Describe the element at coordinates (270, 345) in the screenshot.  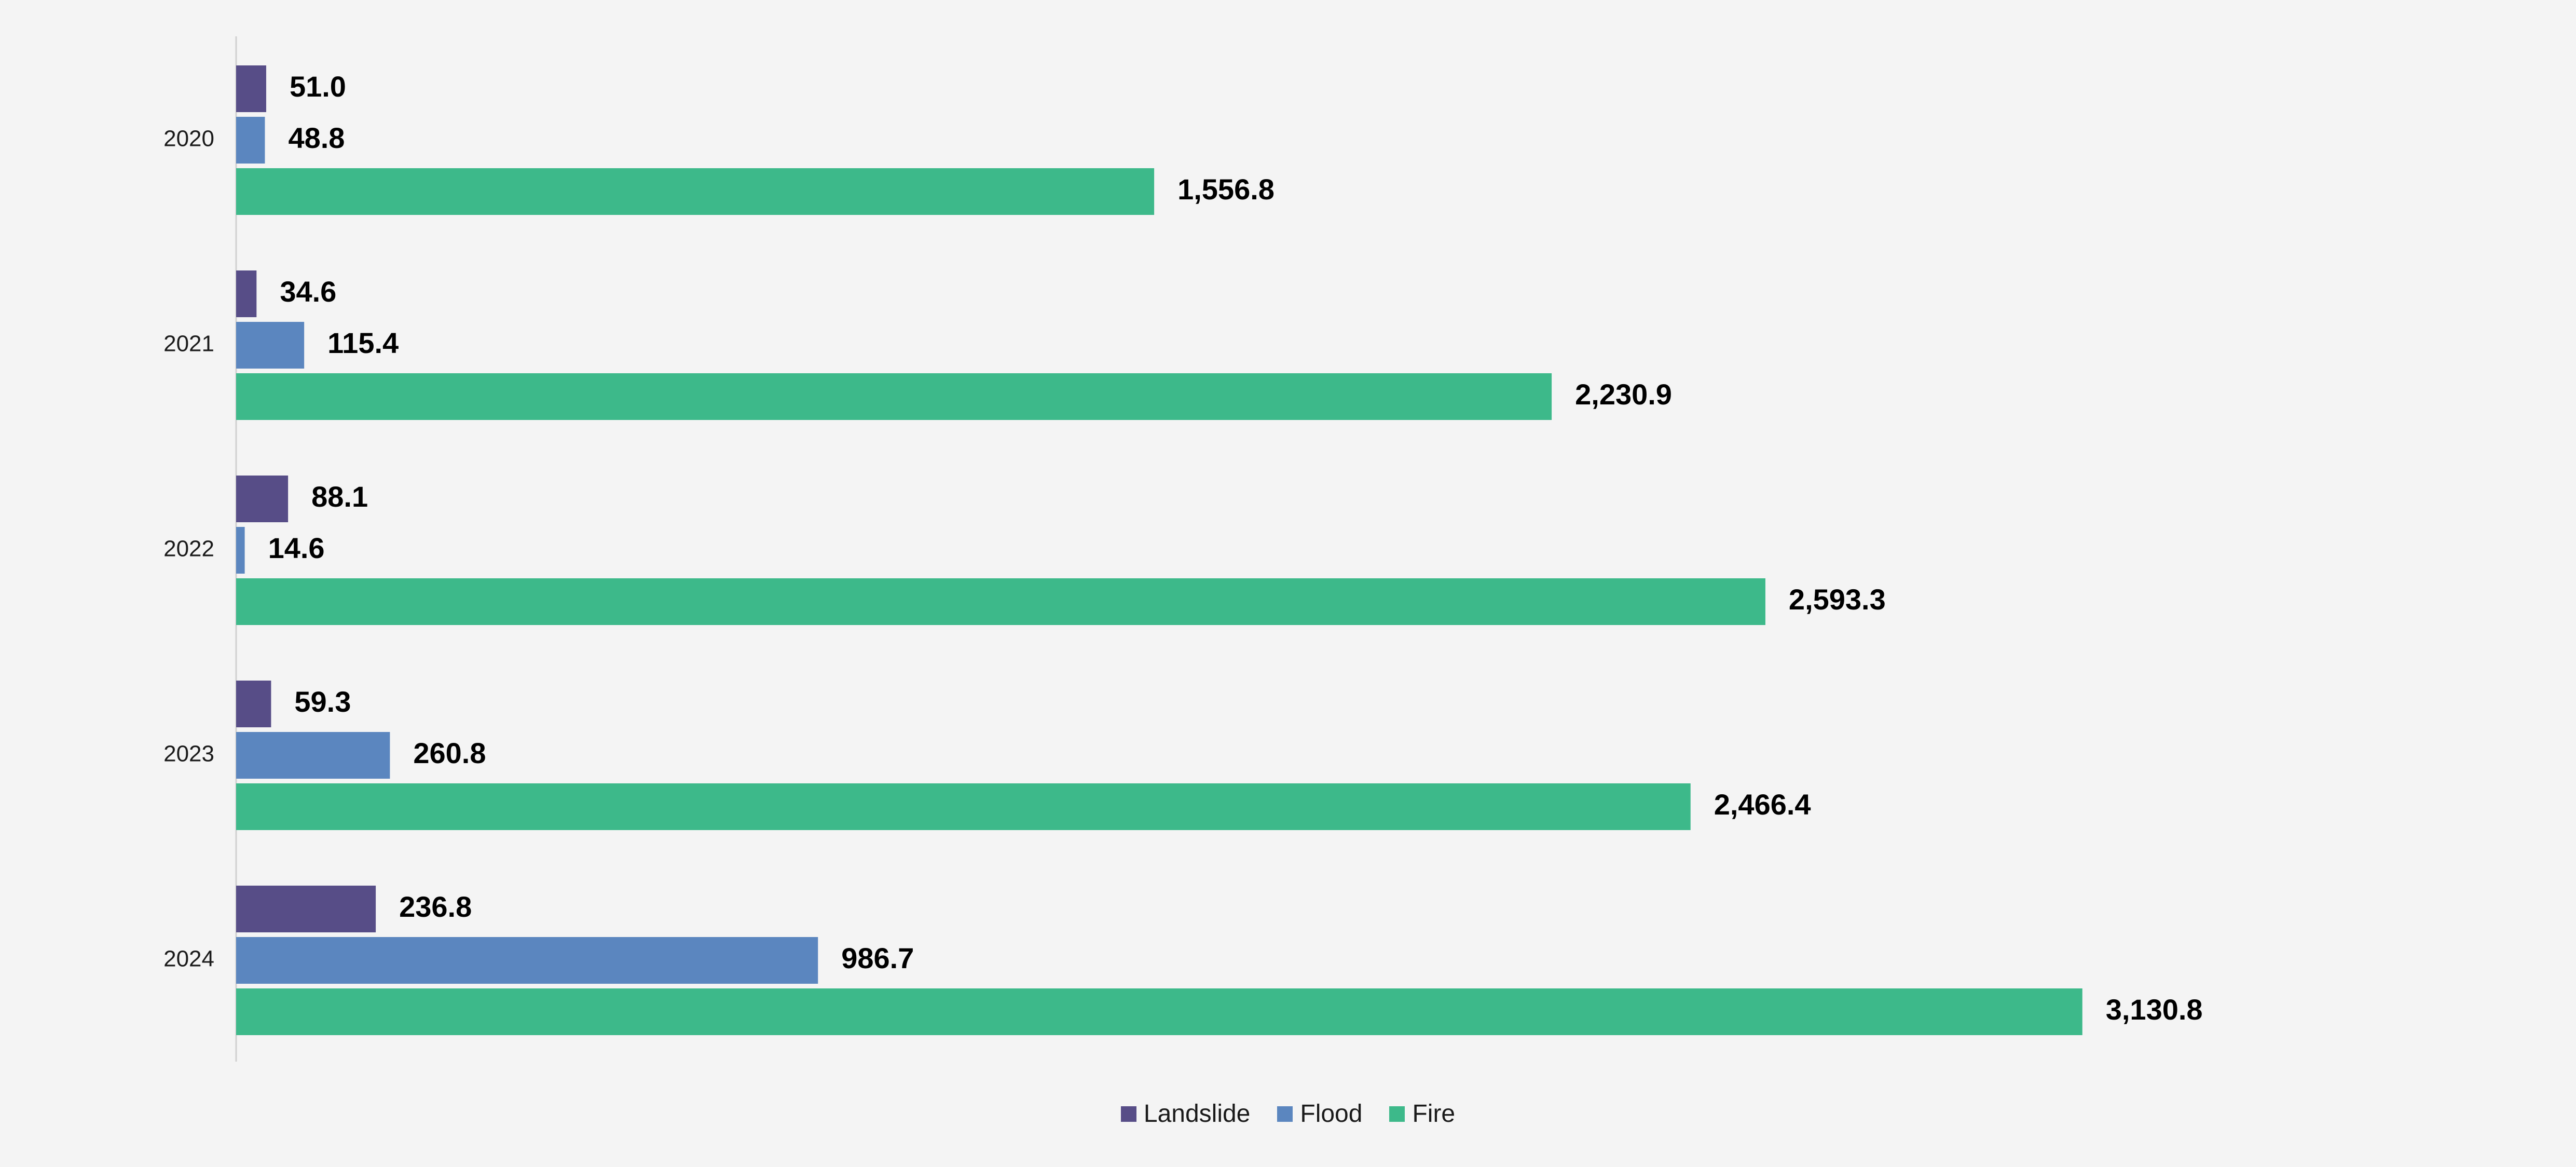
I see `bar-flood-2021` at that location.